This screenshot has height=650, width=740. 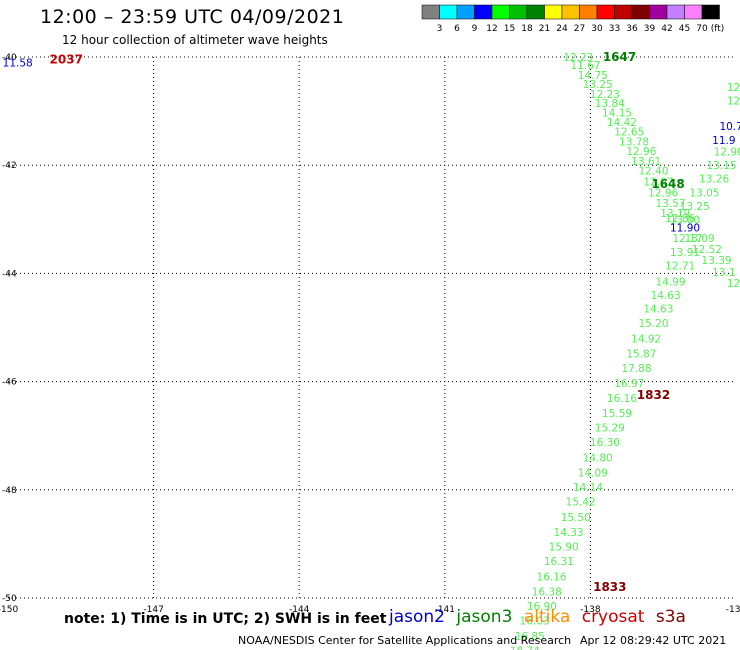 I want to click on wave-height-value: 12.07, so click(x=658, y=182).